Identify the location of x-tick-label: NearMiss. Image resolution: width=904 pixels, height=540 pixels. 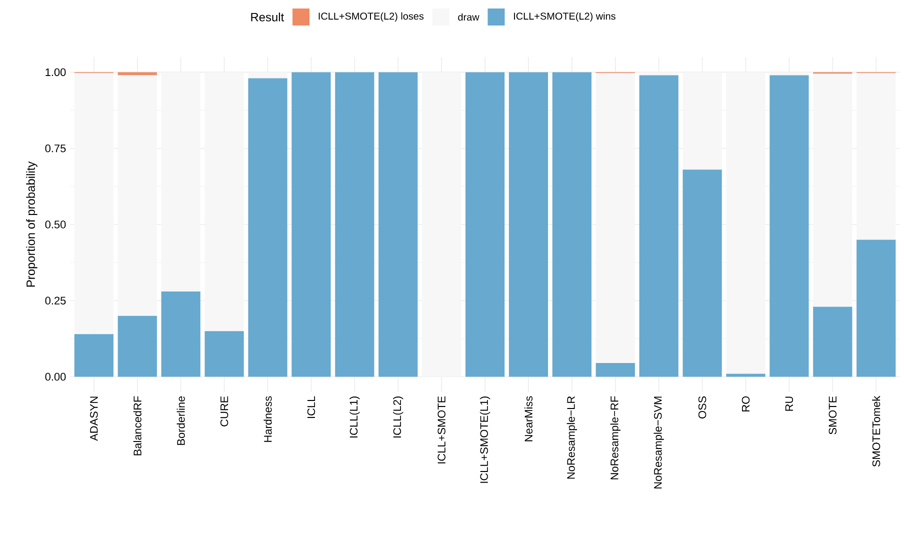
(528, 419).